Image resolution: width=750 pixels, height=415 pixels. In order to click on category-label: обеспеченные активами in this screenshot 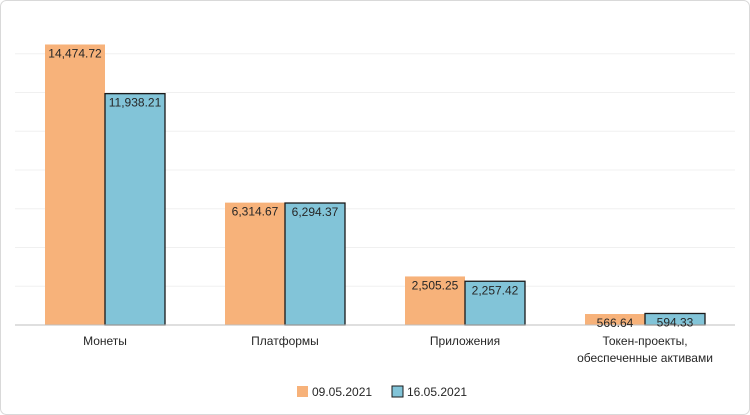, I will do `click(645, 358)`.